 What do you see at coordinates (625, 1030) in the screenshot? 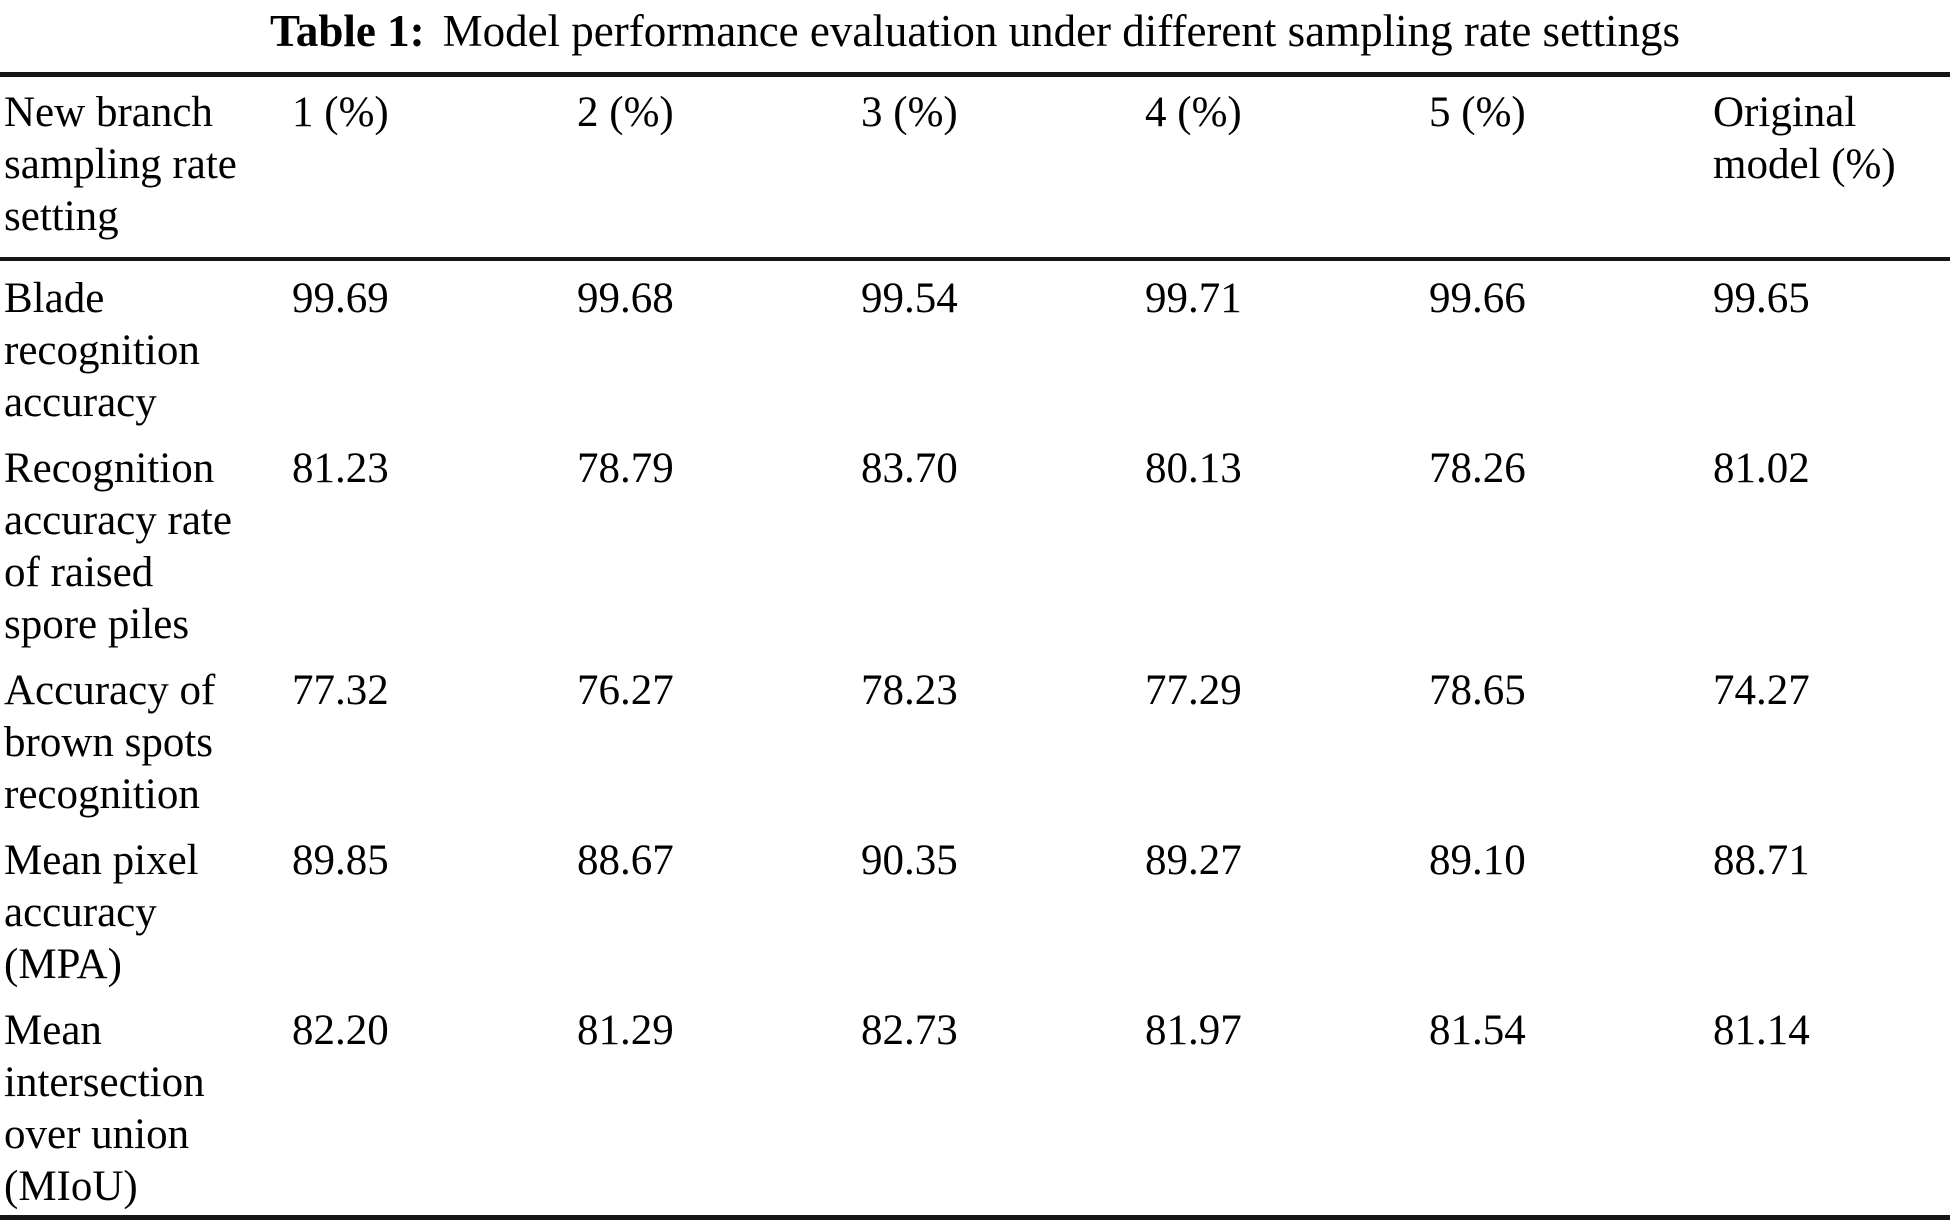
I see `value-cell: 81.29` at bounding box center [625, 1030].